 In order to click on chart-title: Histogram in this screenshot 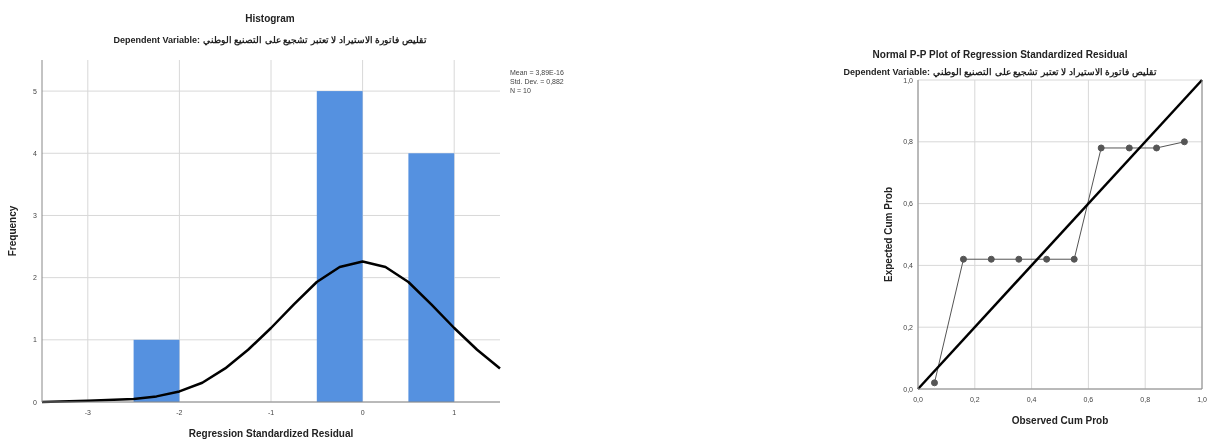, I will do `click(270, 18)`.